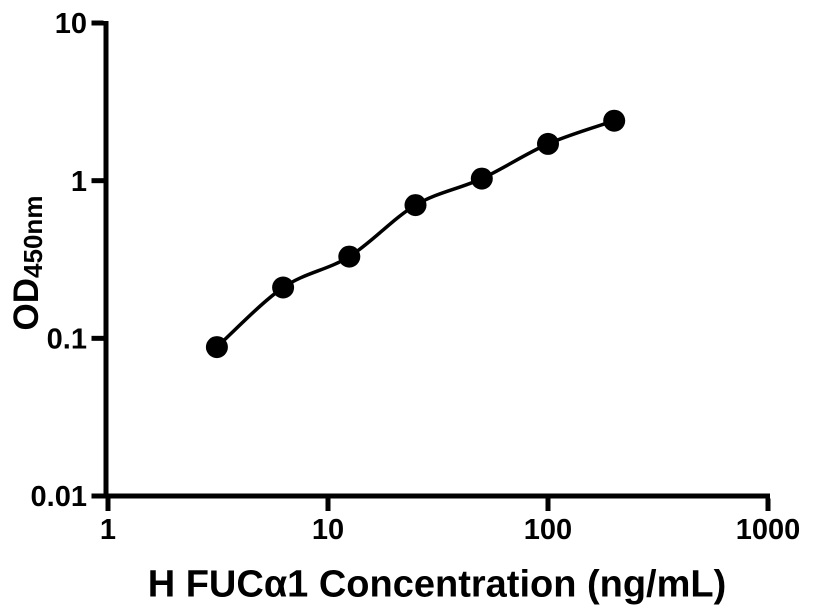 The height and width of the screenshot is (612, 816). Describe the element at coordinates (67, 339) in the screenshot. I see `y-tick-label-0.1: 0.1` at that location.